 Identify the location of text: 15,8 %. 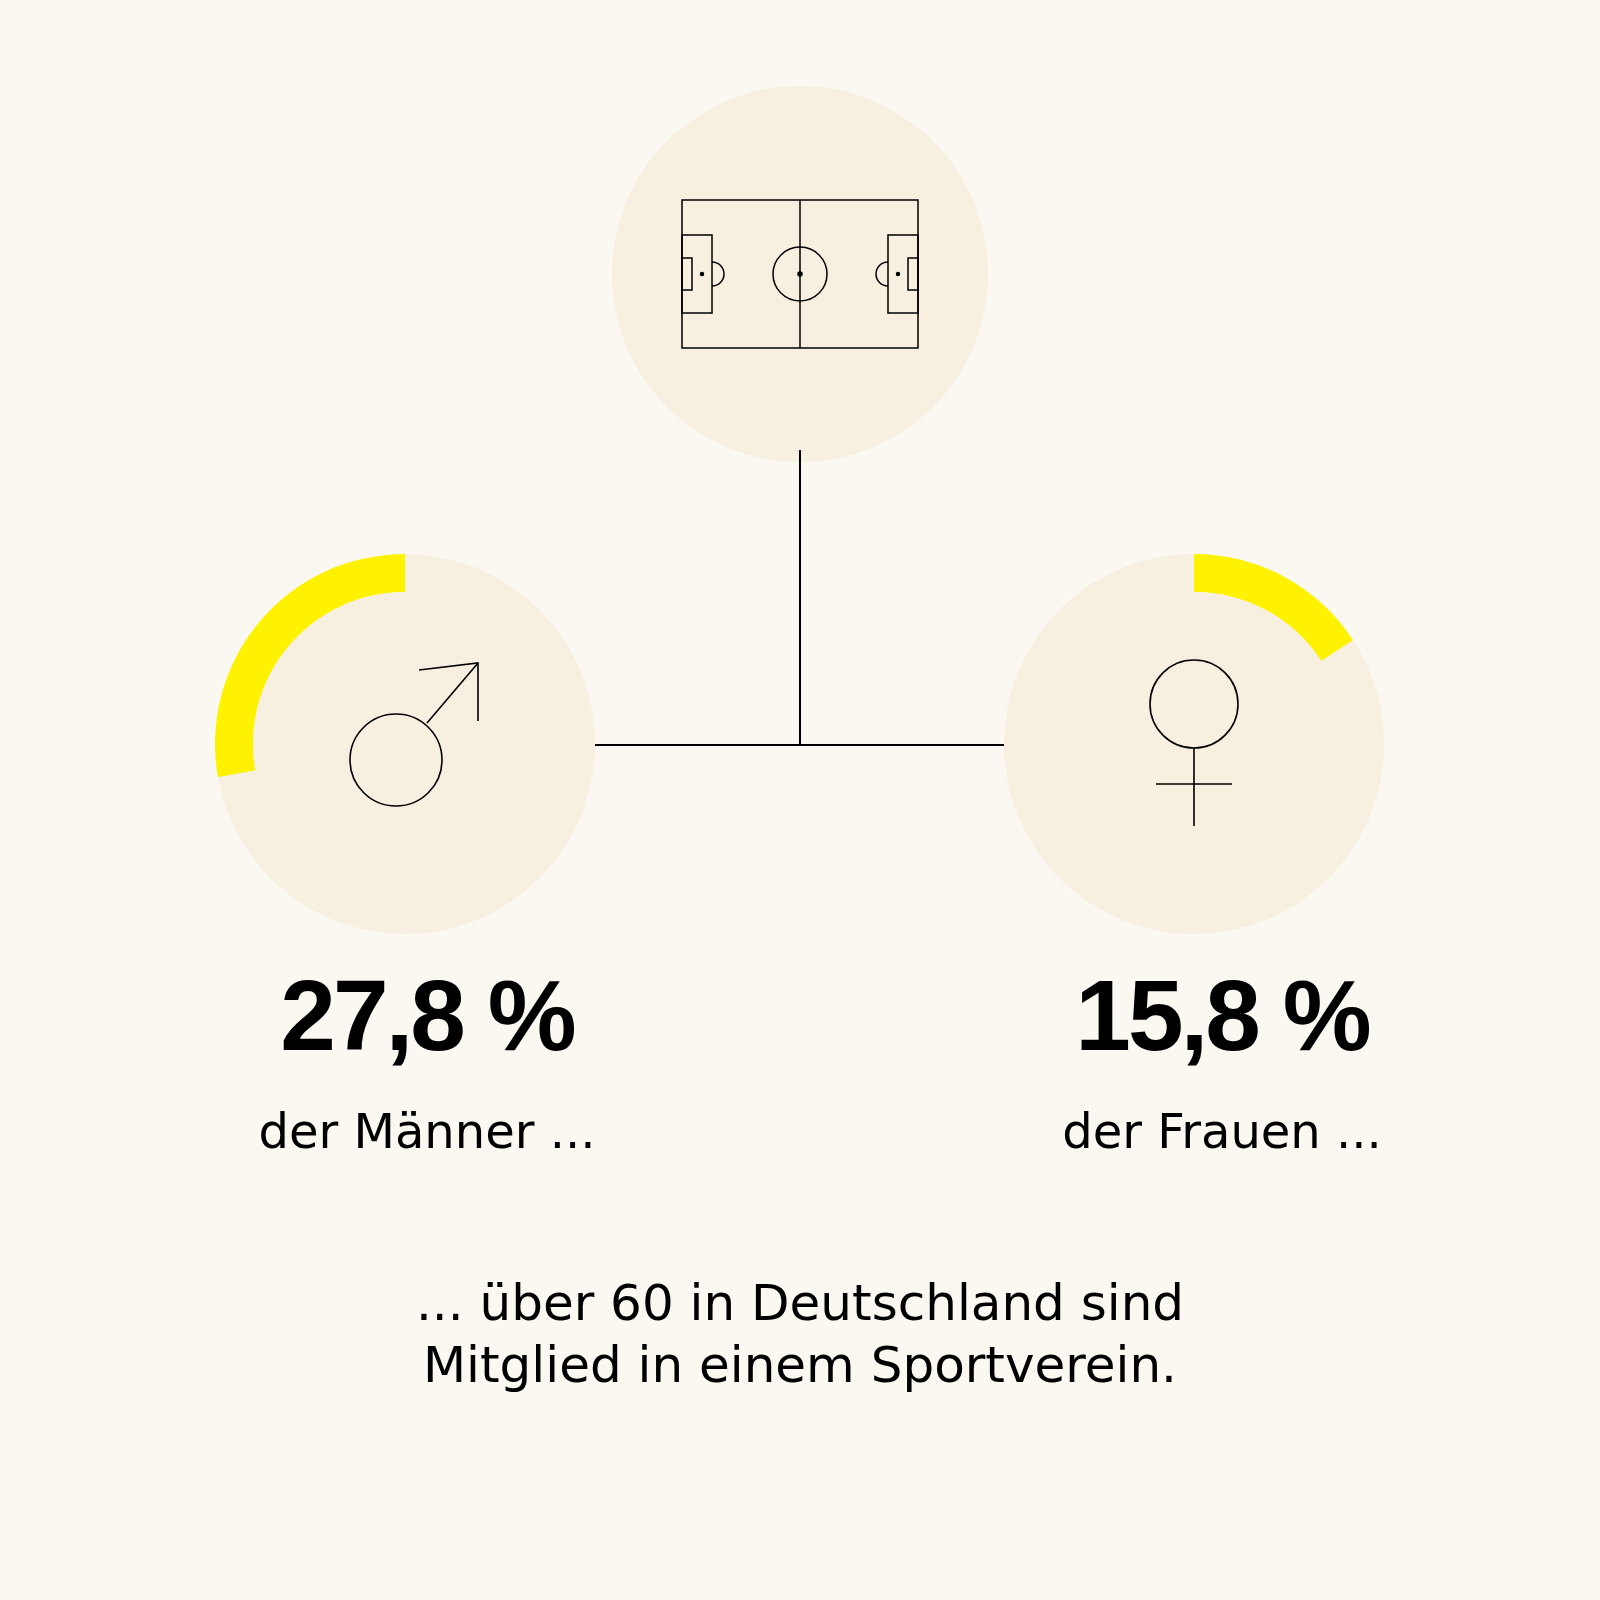
(1222, 1015).